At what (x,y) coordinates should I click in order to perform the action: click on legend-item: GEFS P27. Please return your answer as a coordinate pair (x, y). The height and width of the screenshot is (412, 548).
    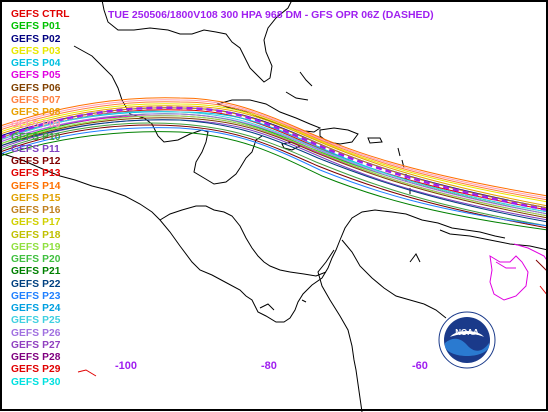
    Looking at the image, I should click on (36, 345).